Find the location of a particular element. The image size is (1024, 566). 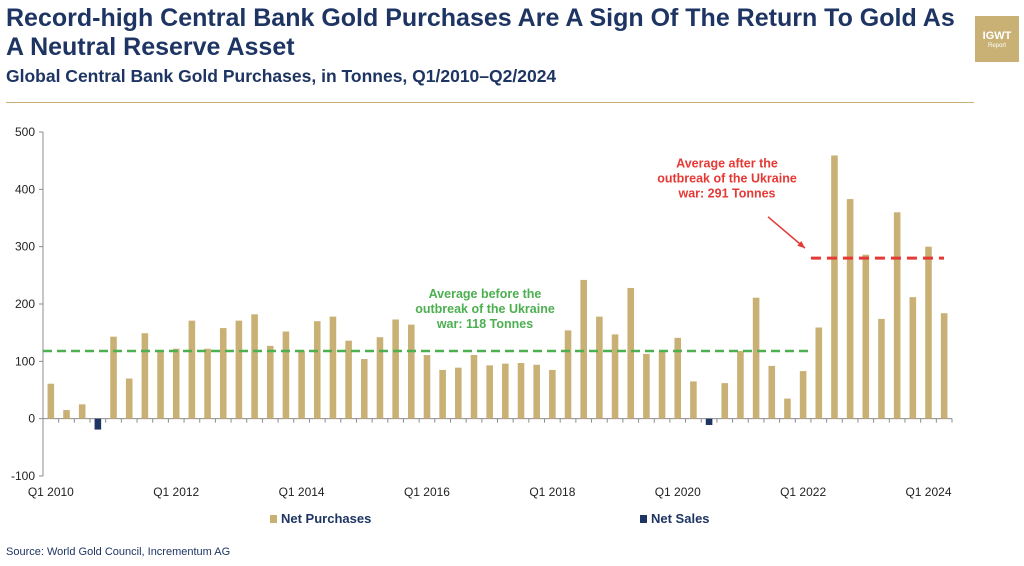

legend-label-sales: Net Sales is located at coordinates (680, 518).